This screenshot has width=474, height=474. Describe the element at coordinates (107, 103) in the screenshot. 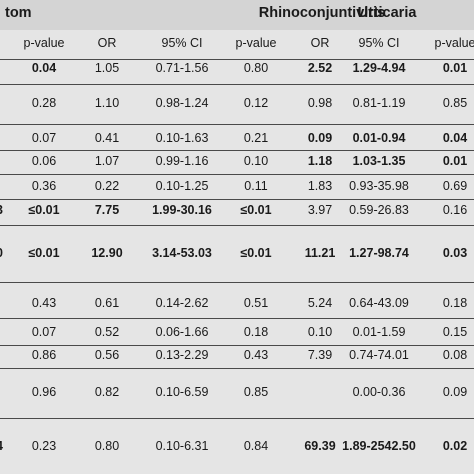

I see `table-cell: 1.10` at that location.